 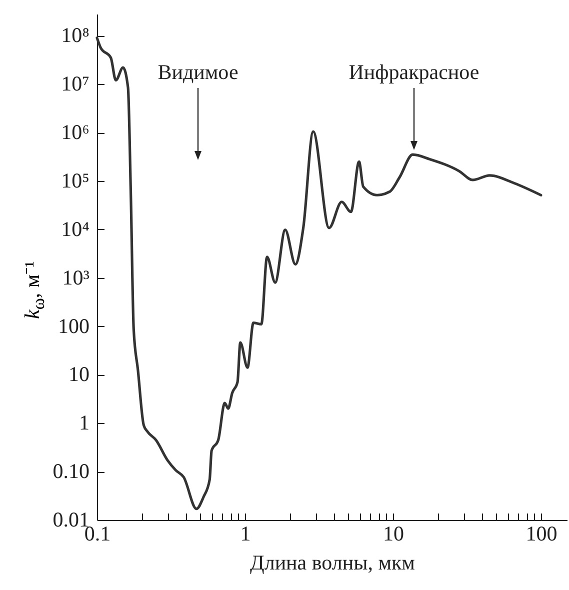 What do you see at coordinates (332, 562) in the screenshot?
I see `x-axis-title: Длина волны, мкм` at bounding box center [332, 562].